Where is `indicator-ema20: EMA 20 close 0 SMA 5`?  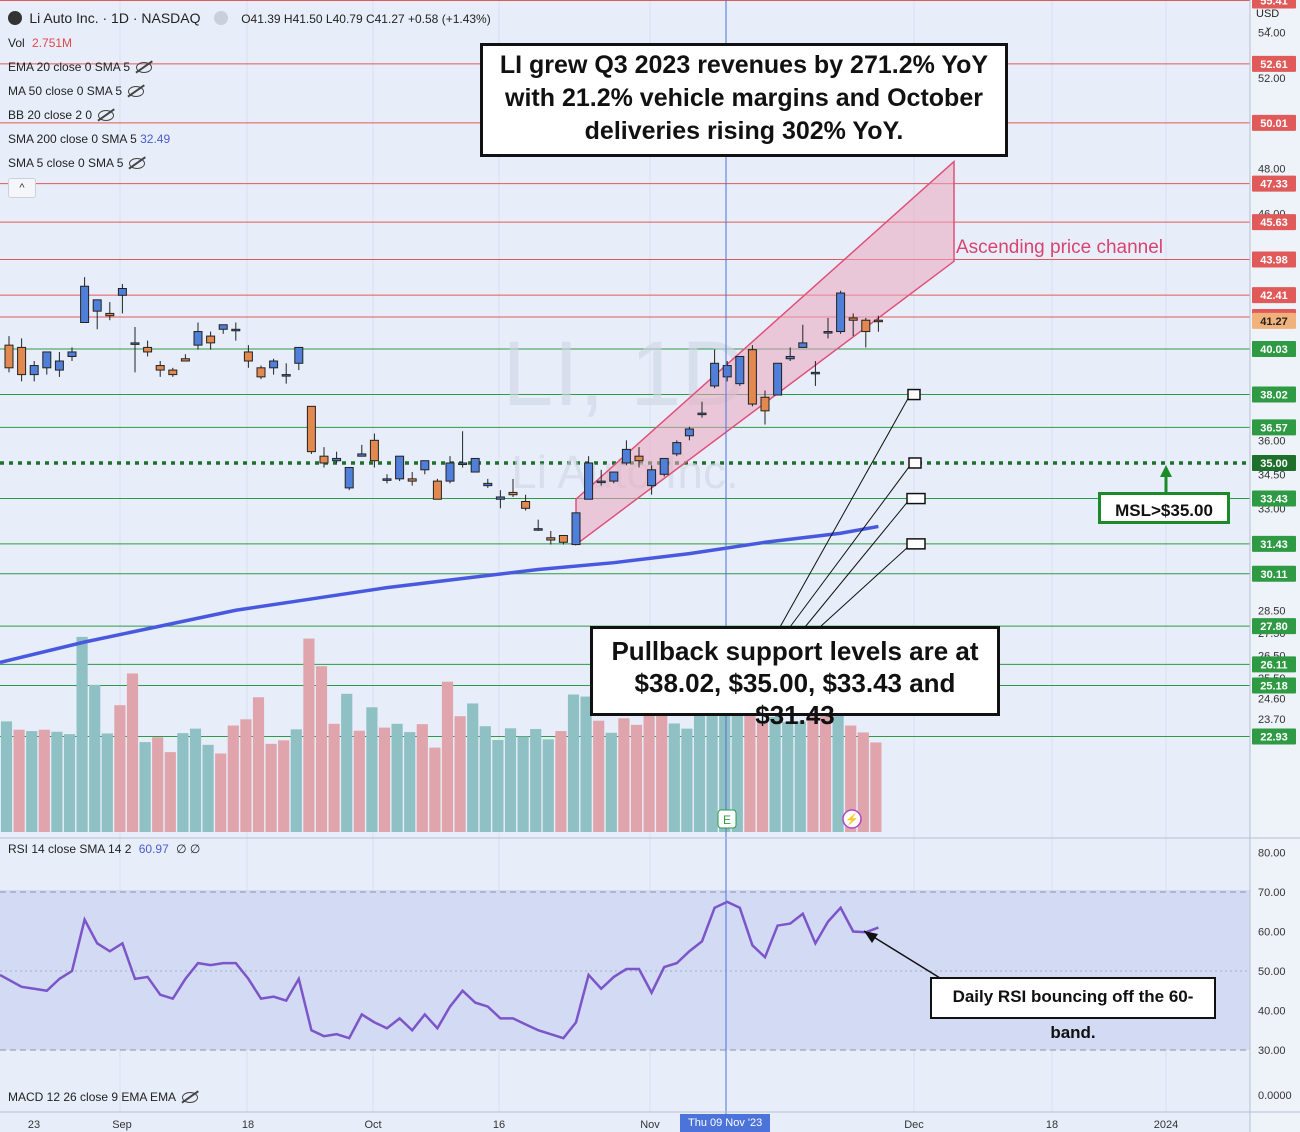 indicator-ema20: EMA 20 close 0 SMA 5 is located at coordinates (80, 67).